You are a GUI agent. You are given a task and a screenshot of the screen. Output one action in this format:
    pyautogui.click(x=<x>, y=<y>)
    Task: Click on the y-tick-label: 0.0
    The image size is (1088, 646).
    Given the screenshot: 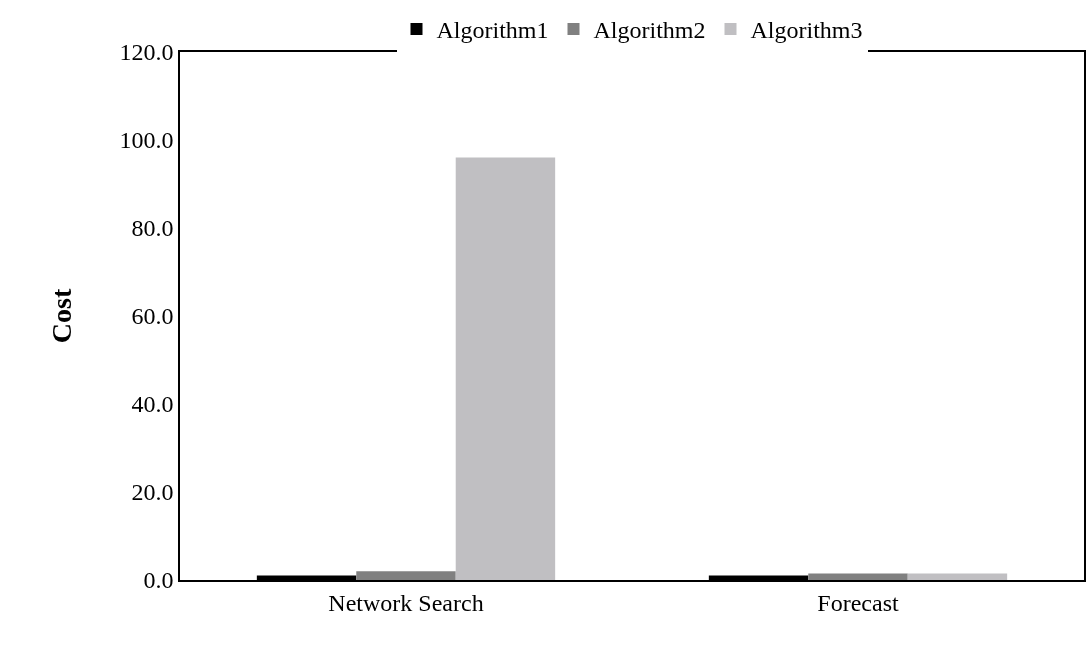 What is the action you would take?
    pyautogui.click(x=158, y=580)
    